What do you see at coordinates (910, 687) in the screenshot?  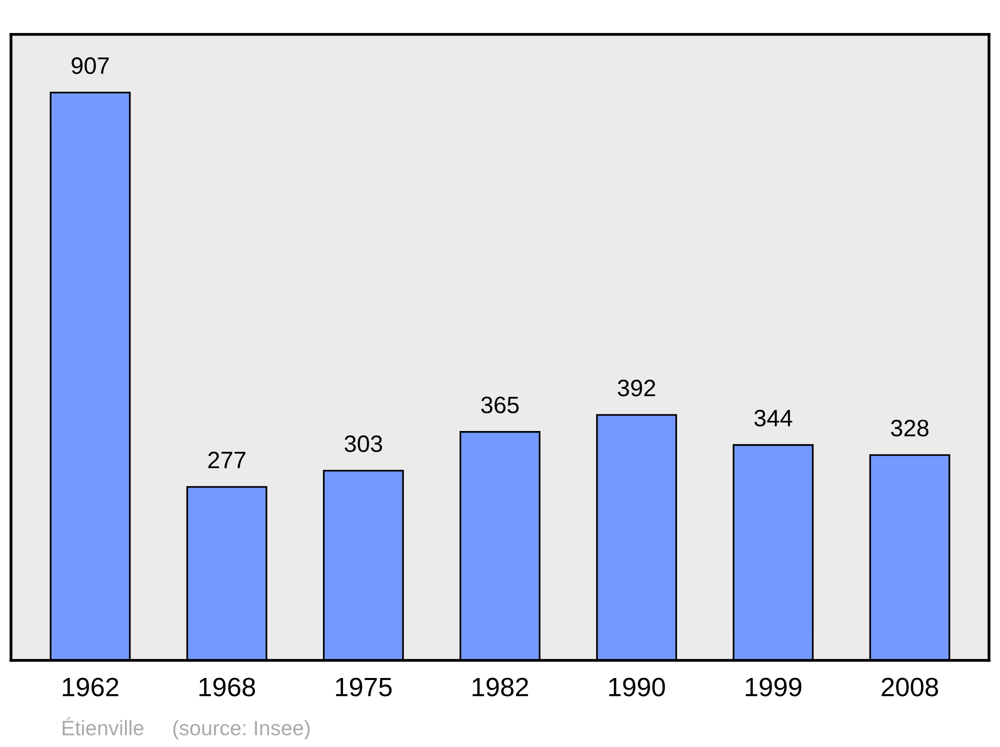 I see `x-tick-label: 2008` at bounding box center [910, 687].